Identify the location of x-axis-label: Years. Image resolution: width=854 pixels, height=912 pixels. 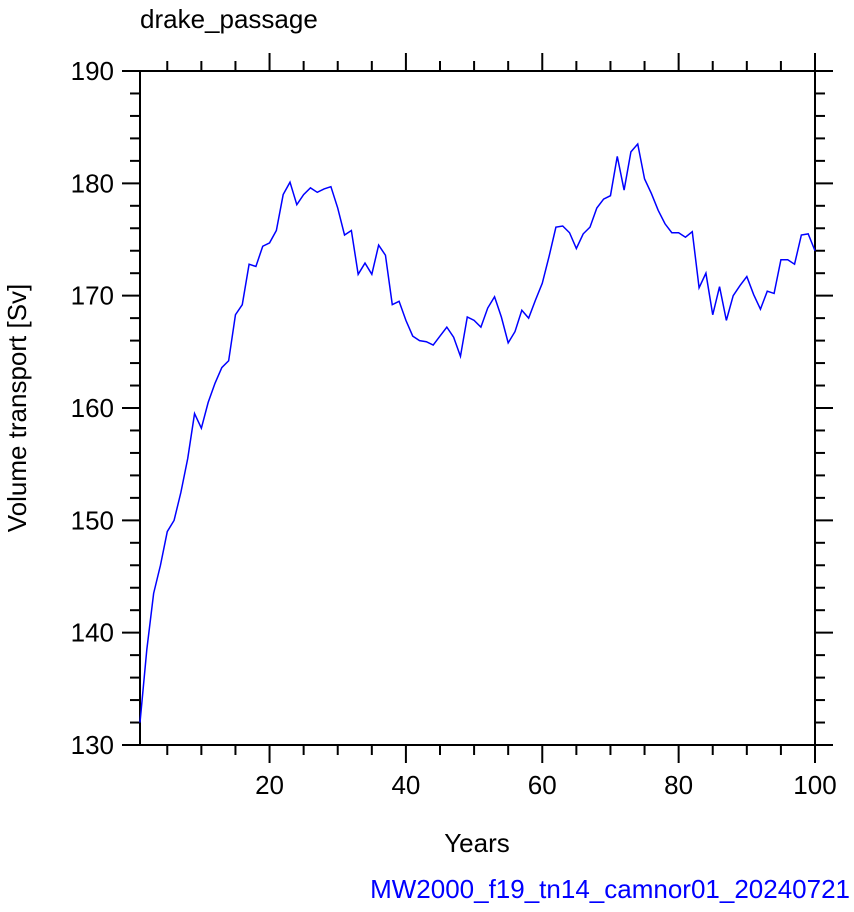
(477, 843).